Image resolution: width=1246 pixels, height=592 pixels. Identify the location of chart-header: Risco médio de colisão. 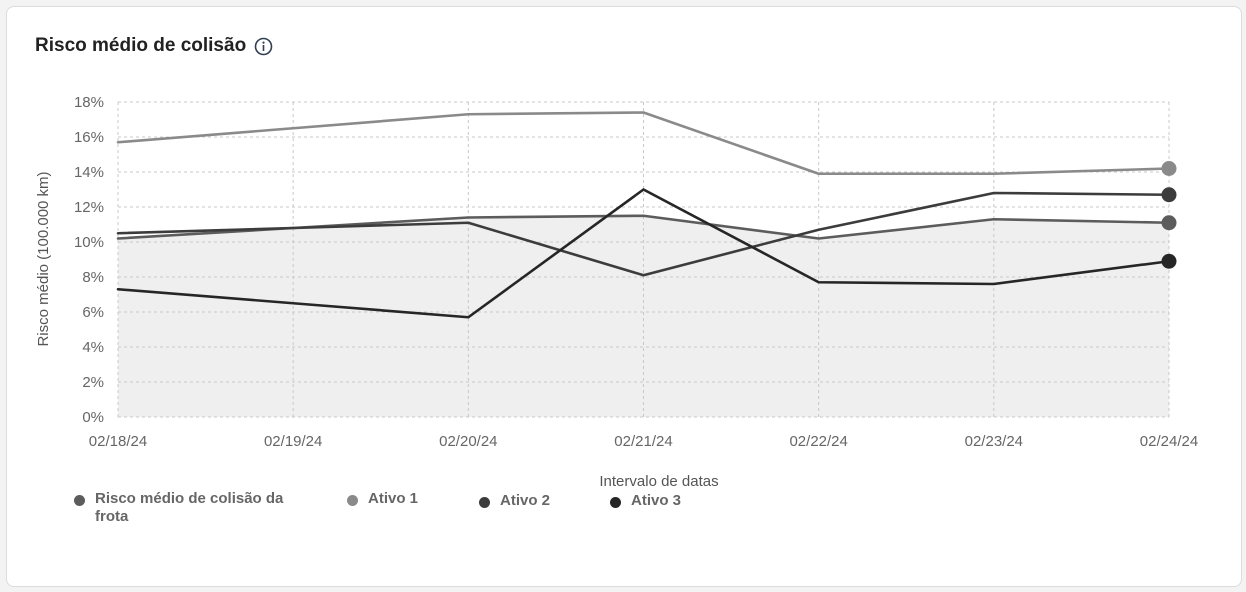
(154, 46).